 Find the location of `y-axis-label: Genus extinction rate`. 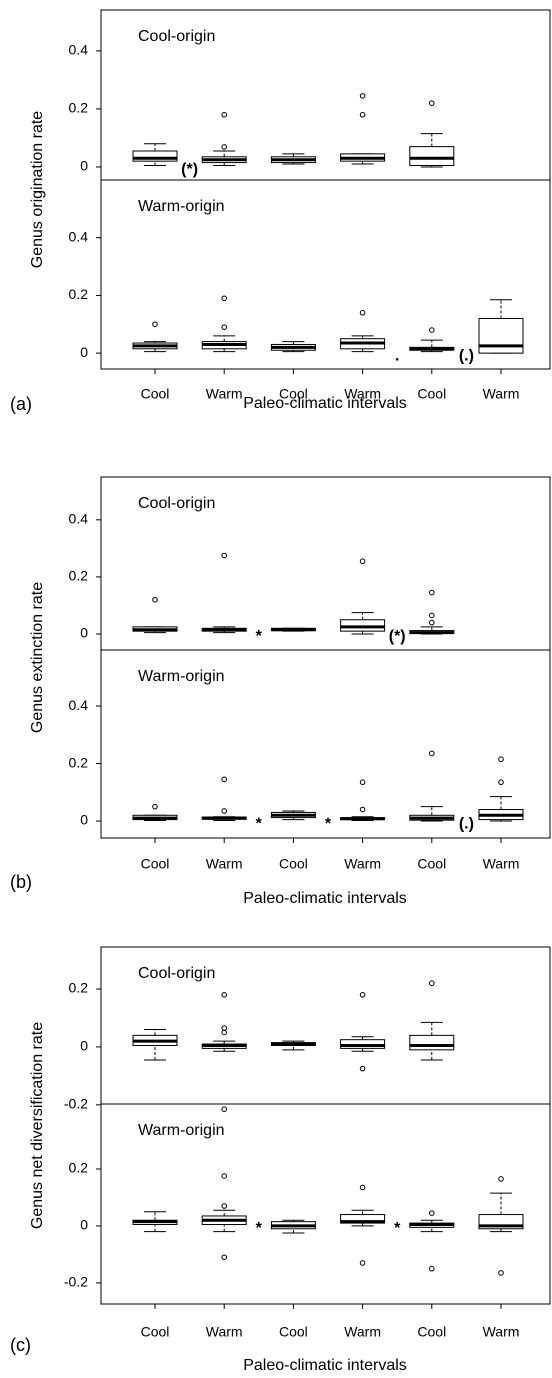

y-axis-label: Genus extinction rate is located at coordinates (37, 657).